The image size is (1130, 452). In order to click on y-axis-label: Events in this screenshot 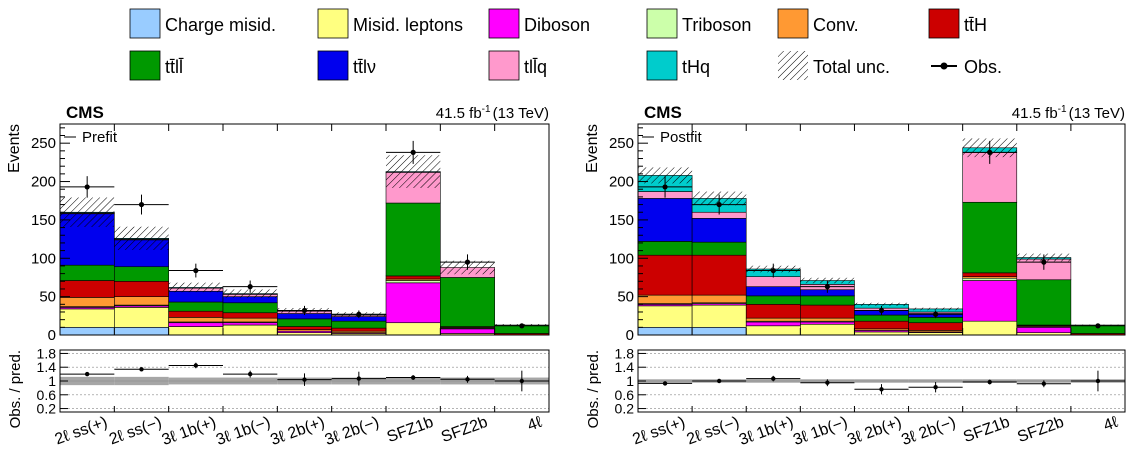, I will do `click(592, 148)`.